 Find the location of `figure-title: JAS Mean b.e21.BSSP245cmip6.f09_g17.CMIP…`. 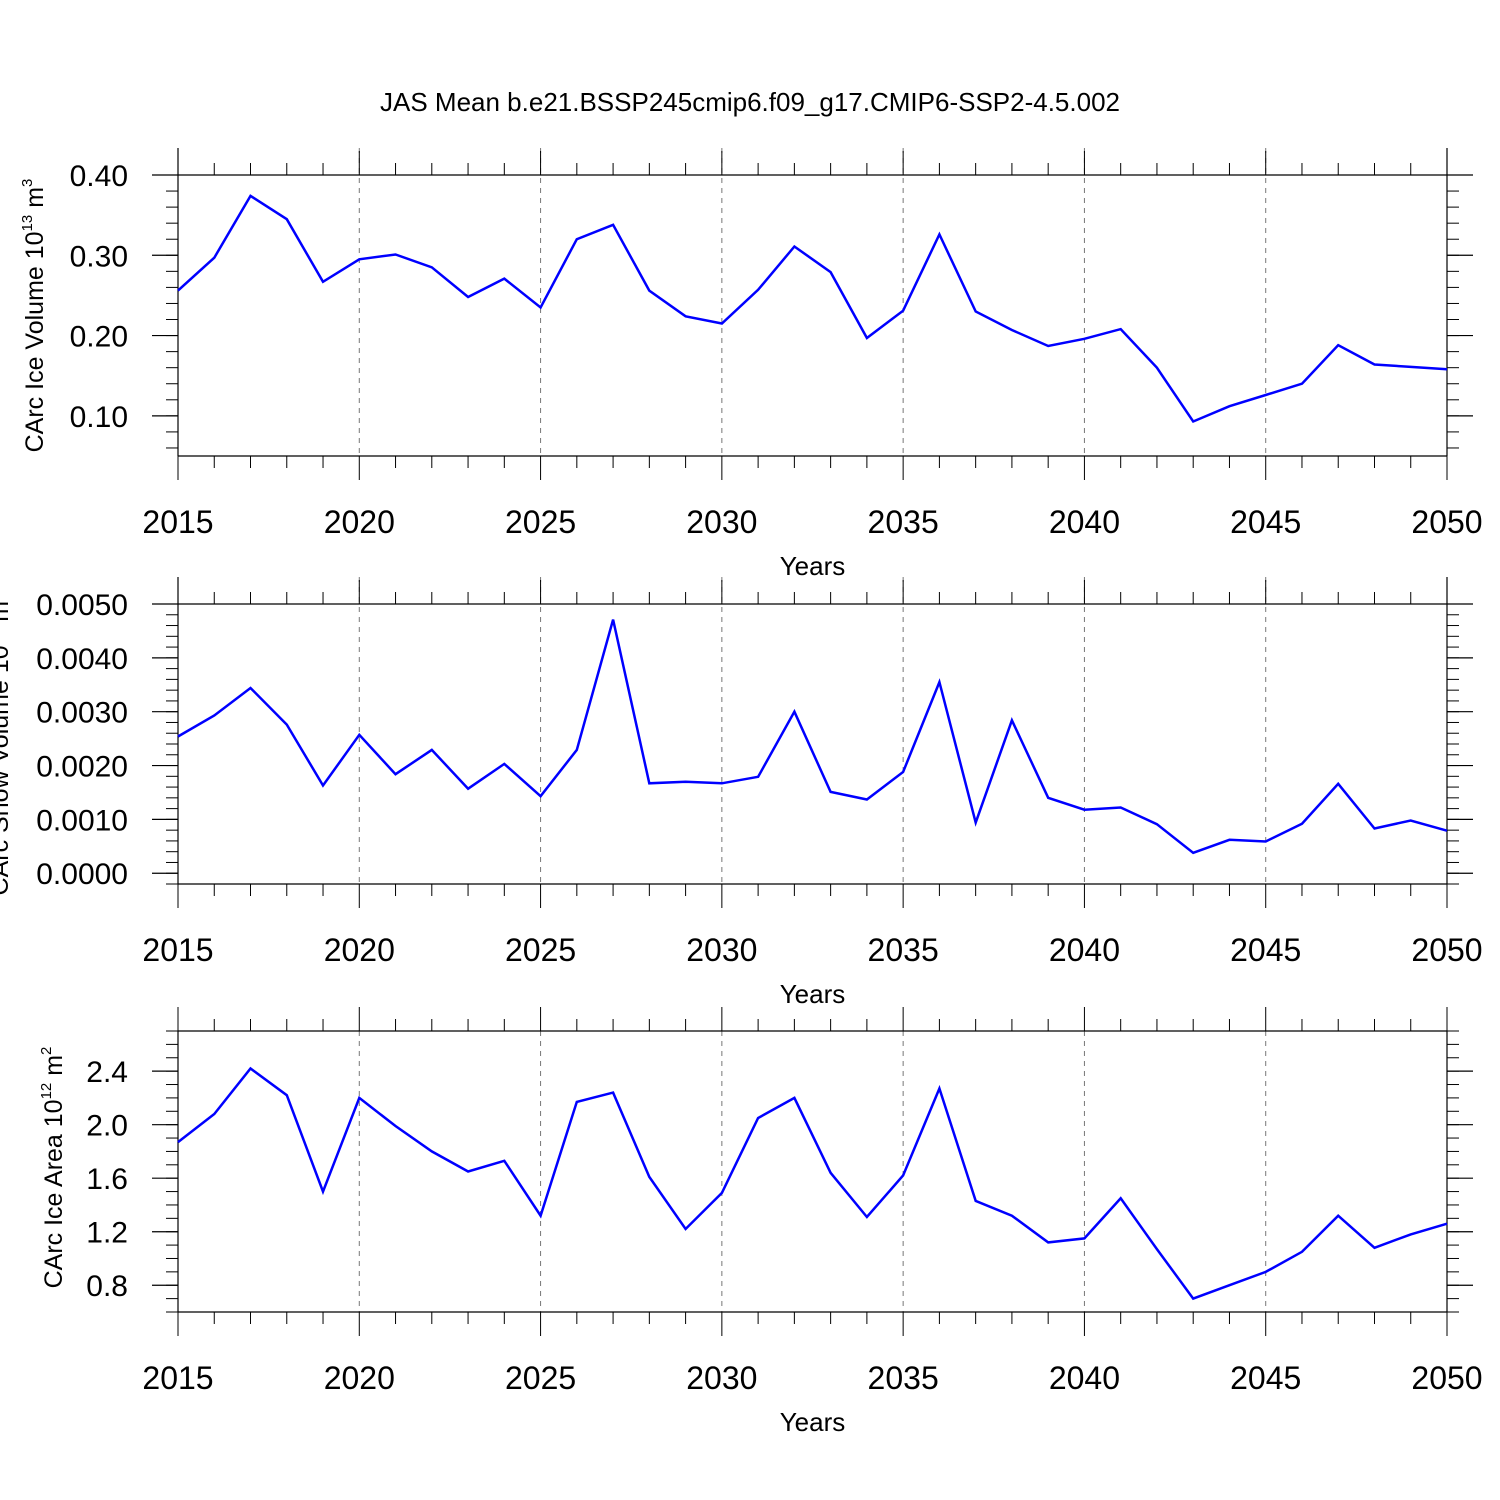

figure-title: JAS Mean b.e21.BSSP245cmip6.f09_g17.CMIP… is located at coordinates (750, 102).